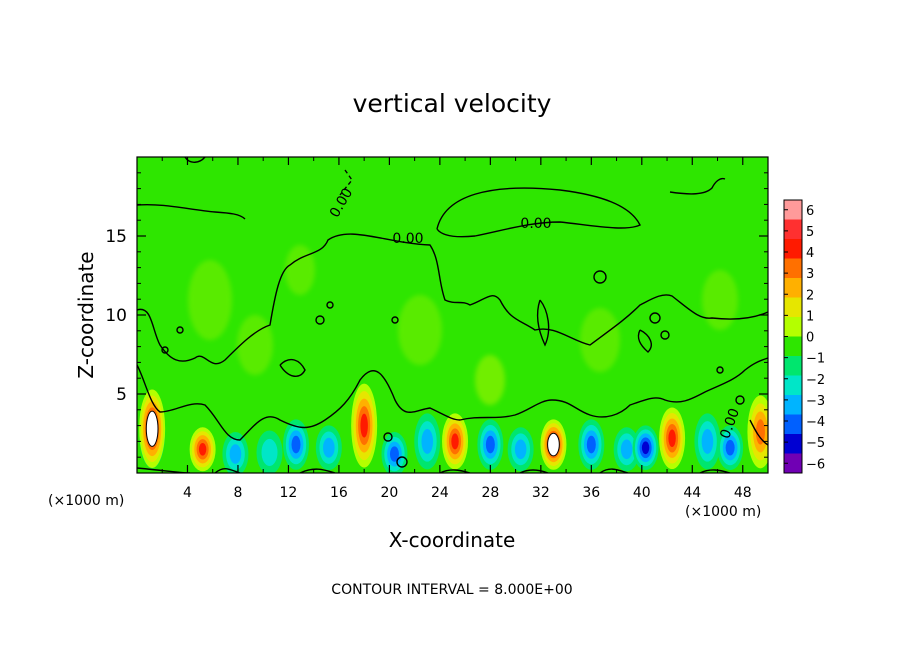 The height and width of the screenshot is (654, 904). I want to click on velocity-cells, so click(453, 428).